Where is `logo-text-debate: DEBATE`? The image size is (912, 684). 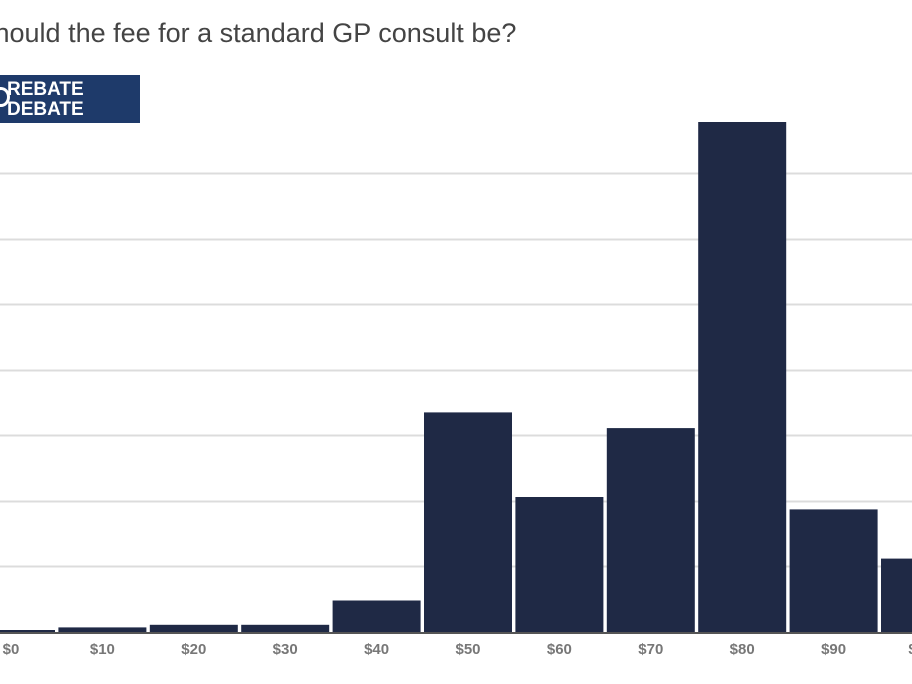
logo-text-debate: DEBATE is located at coordinates (45, 109).